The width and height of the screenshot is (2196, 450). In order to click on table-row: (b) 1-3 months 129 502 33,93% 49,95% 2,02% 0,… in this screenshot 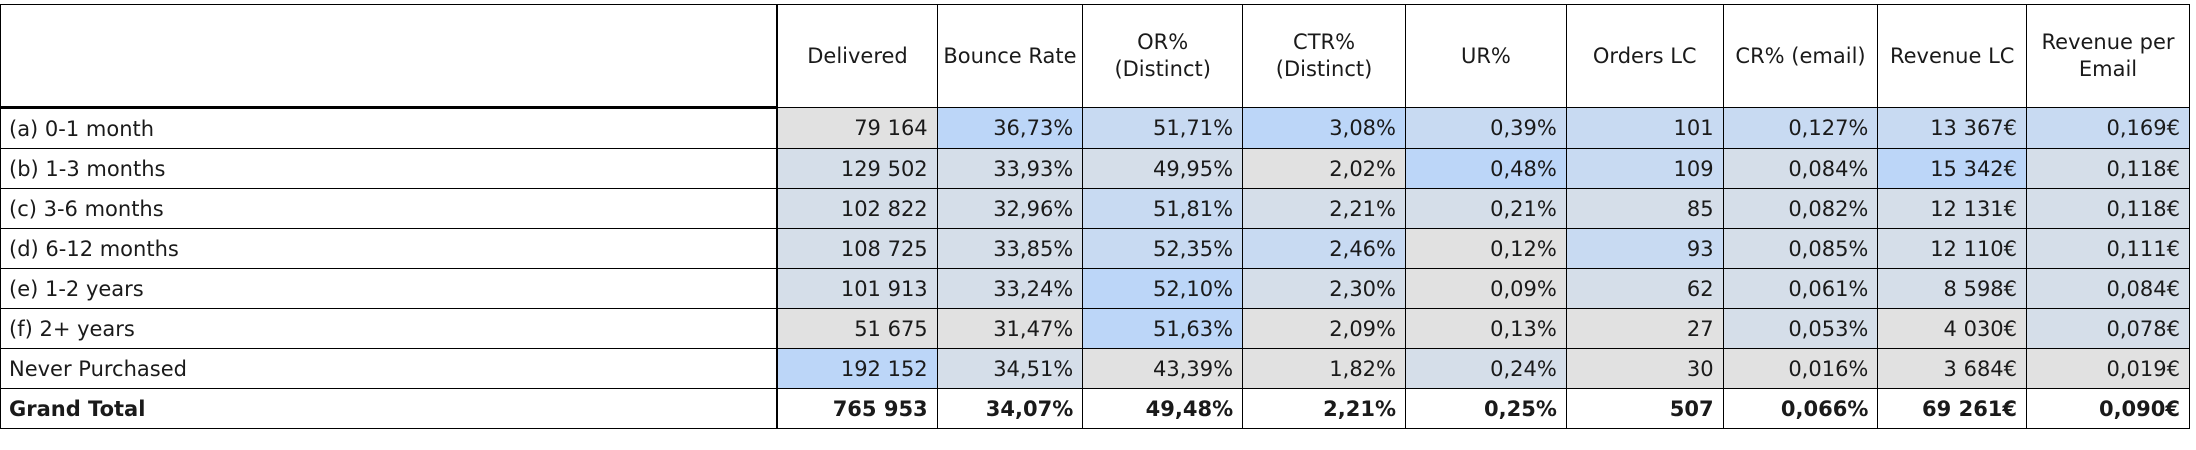, I will do `click(1095, 168)`.